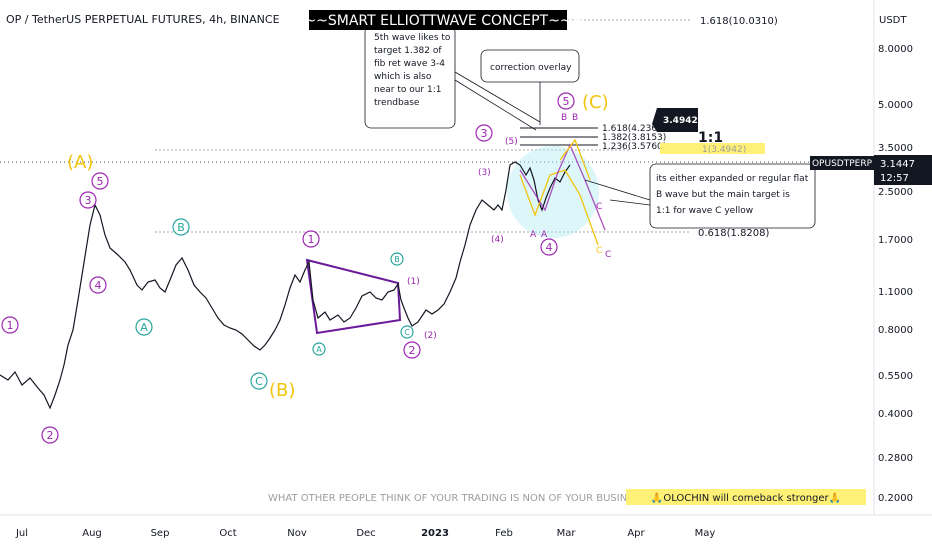  What do you see at coordinates (705, 533) in the screenshot?
I see `time-tick-may: May` at bounding box center [705, 533].